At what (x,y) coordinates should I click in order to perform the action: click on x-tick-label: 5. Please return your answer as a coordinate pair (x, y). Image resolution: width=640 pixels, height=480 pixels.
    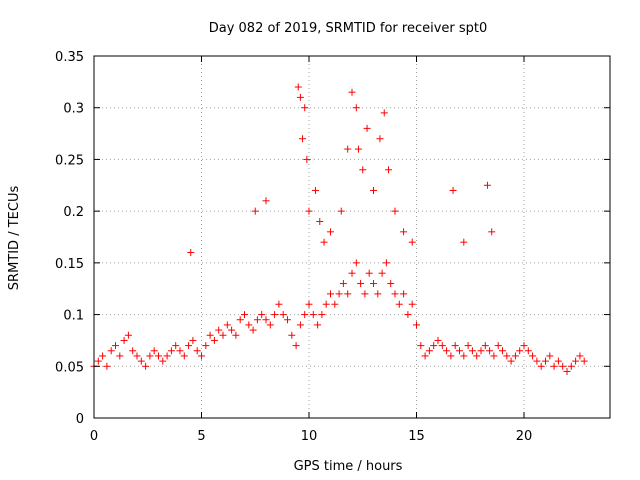
    Looking at the image, I should click on (201, 436).